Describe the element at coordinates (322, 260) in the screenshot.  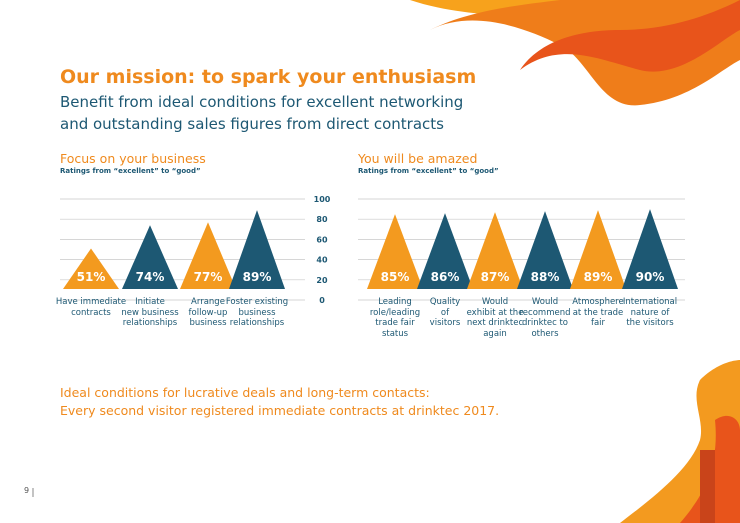
I see `y-tick-label: 40` at that location.